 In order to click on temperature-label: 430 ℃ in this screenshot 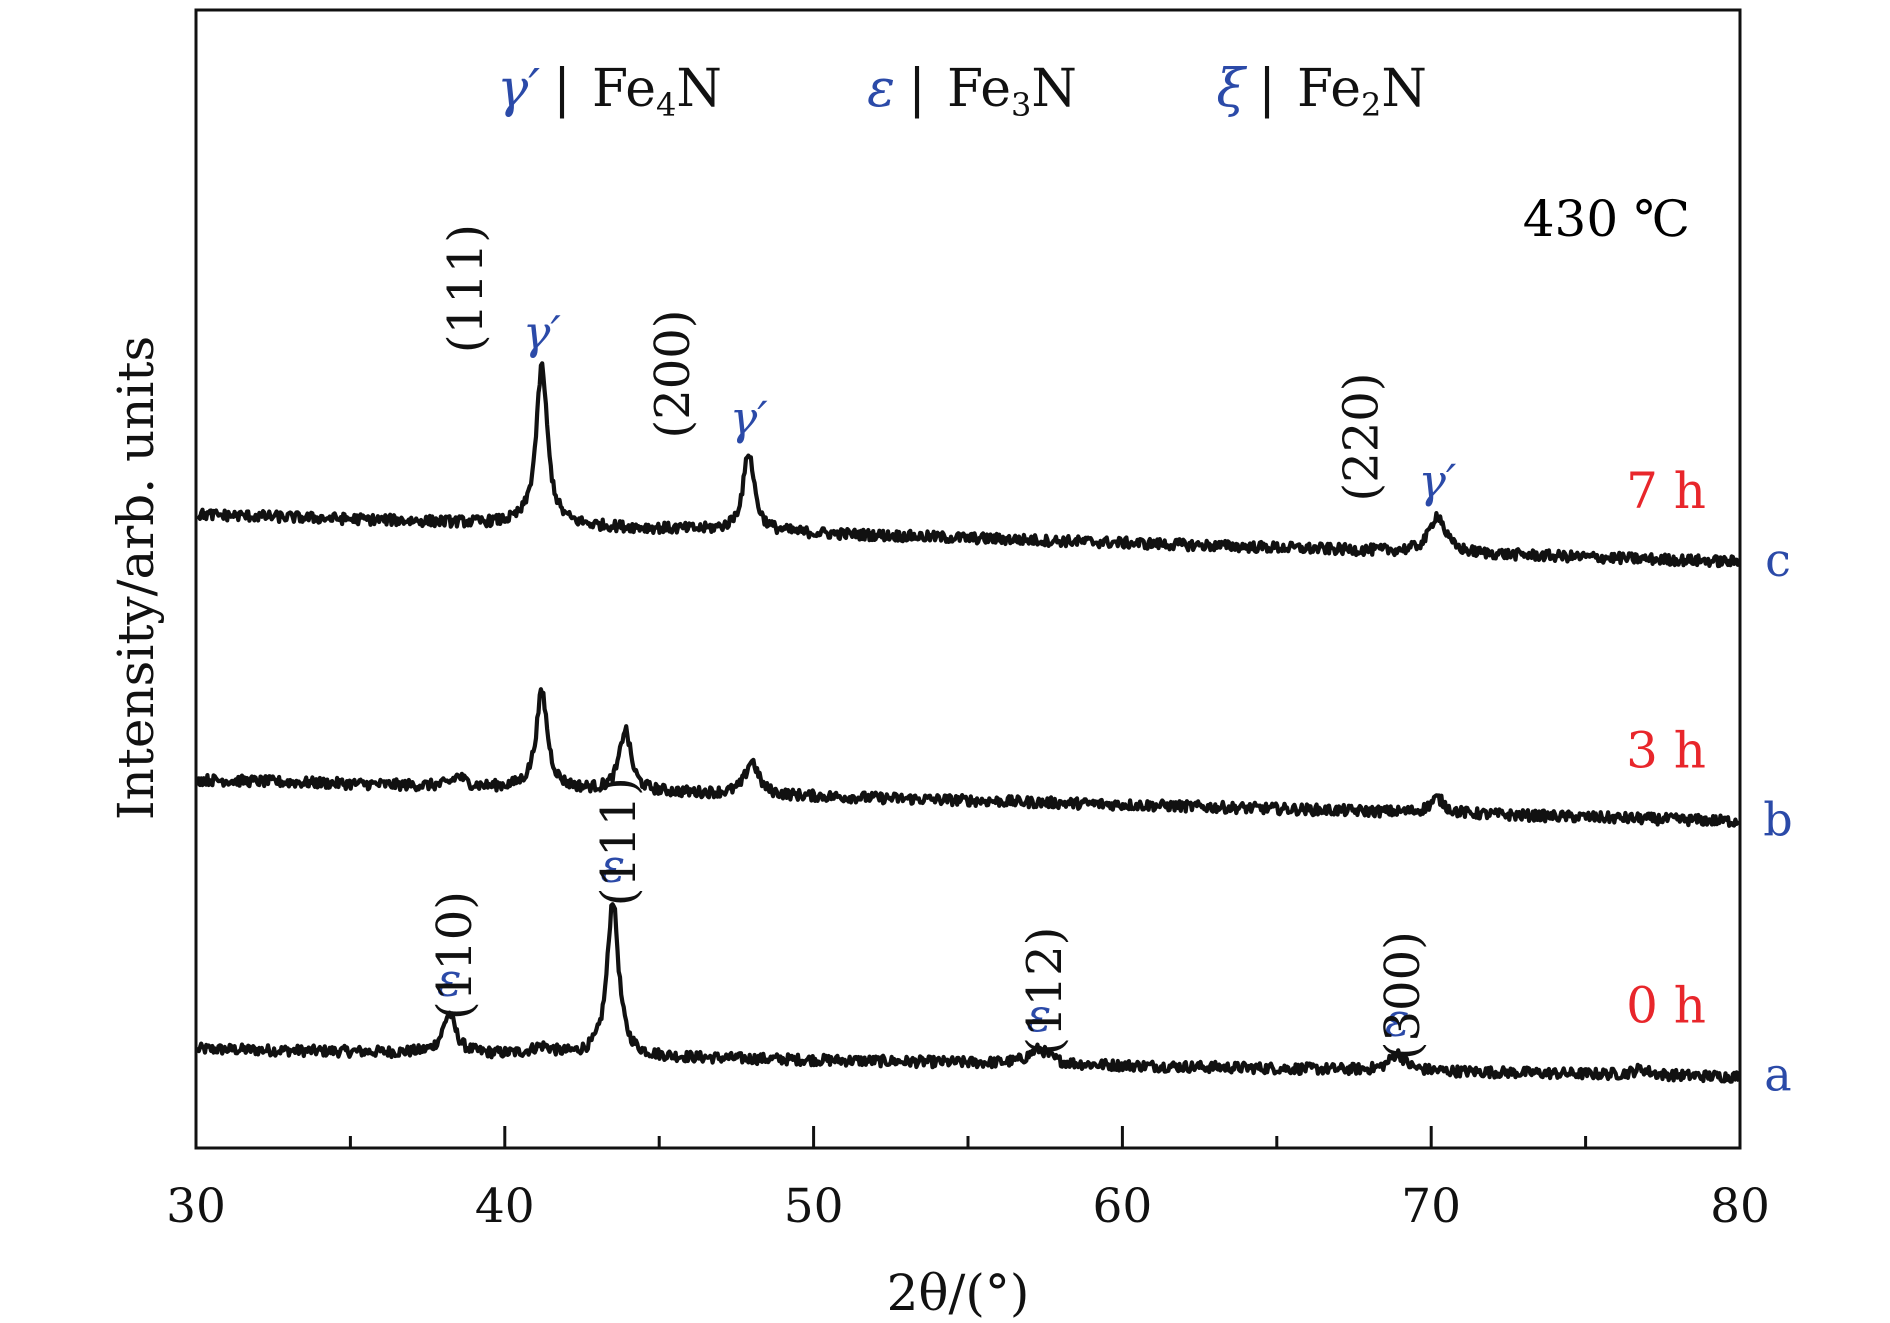, I will do `click(1606, 219)`.